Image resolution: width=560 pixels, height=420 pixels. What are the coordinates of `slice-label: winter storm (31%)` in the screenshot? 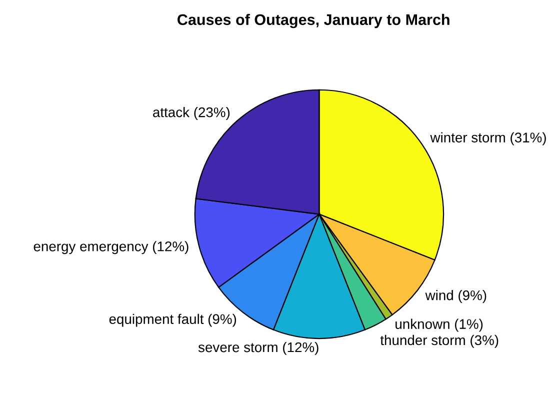 It's located at (488, 139).